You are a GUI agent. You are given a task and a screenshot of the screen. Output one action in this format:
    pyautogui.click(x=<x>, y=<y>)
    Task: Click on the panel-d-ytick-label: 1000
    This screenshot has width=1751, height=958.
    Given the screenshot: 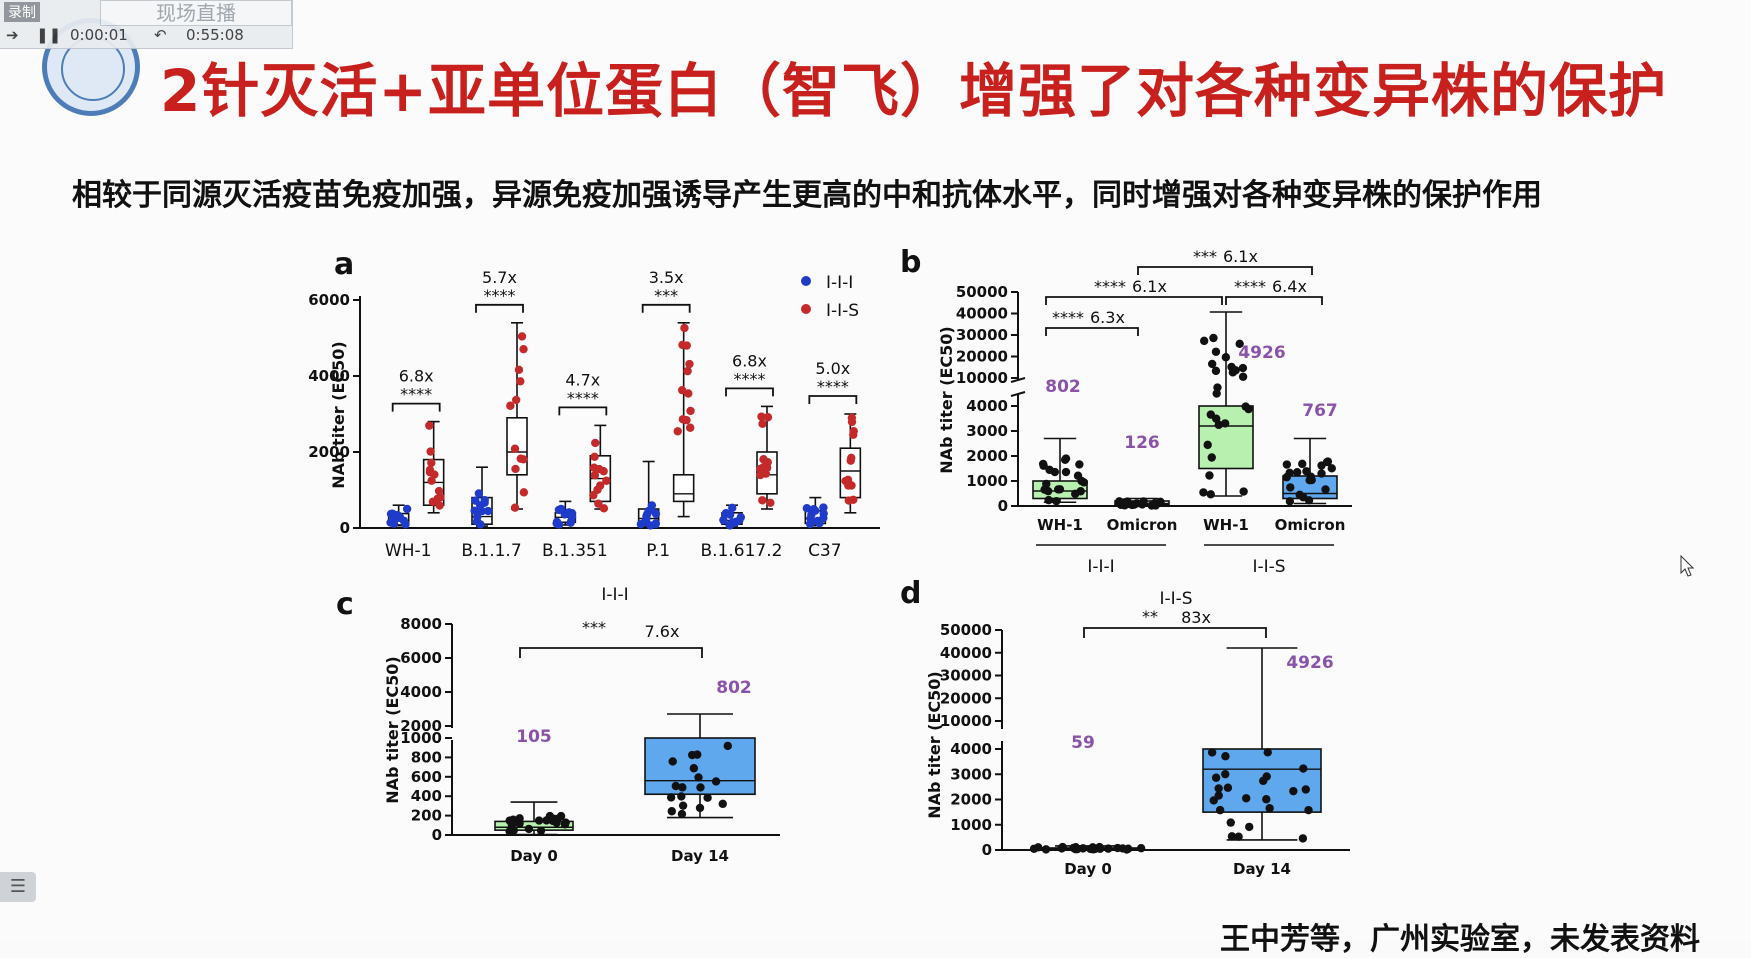 What is the action you would take?
    pyautogui.click(x=971, y=825)
    